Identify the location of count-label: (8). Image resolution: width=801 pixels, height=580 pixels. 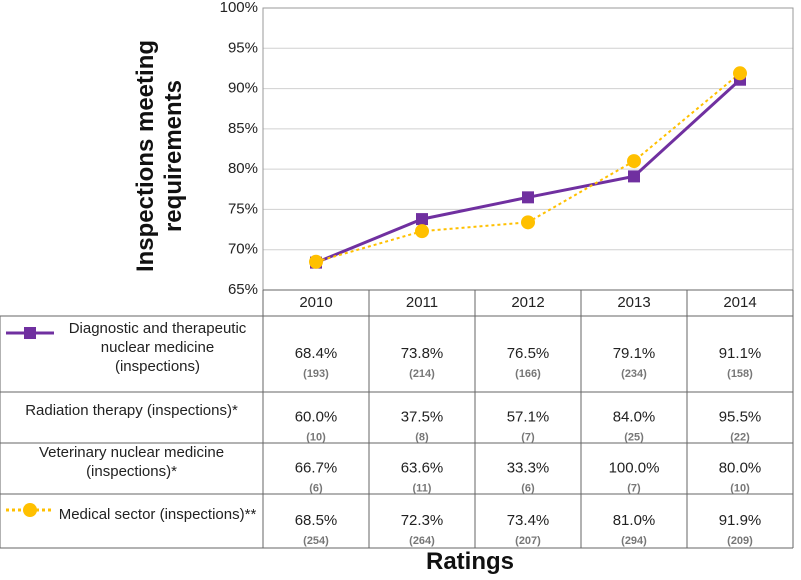
(422, 437).